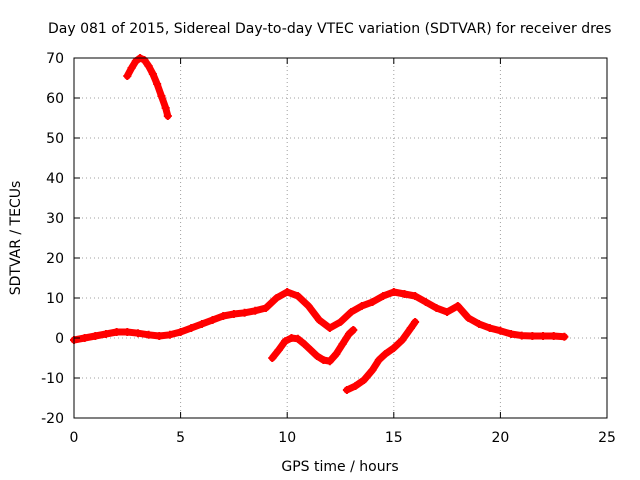 The width and height of the screenshot is (640, 480). Describe the element at coordinates (55, 219) in the screenshot. I see `y-tick-label: 30` at that location.